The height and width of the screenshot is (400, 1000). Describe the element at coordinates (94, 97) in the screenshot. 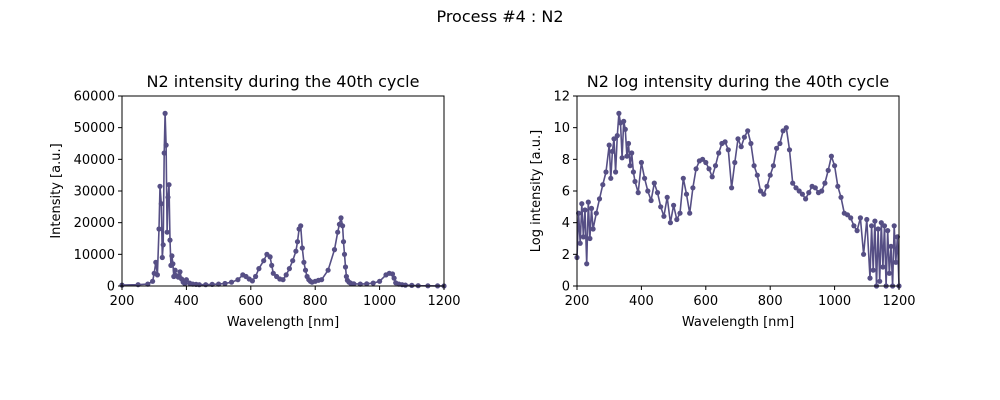

I see `intensity-y-tick-label: 60000` at that location.